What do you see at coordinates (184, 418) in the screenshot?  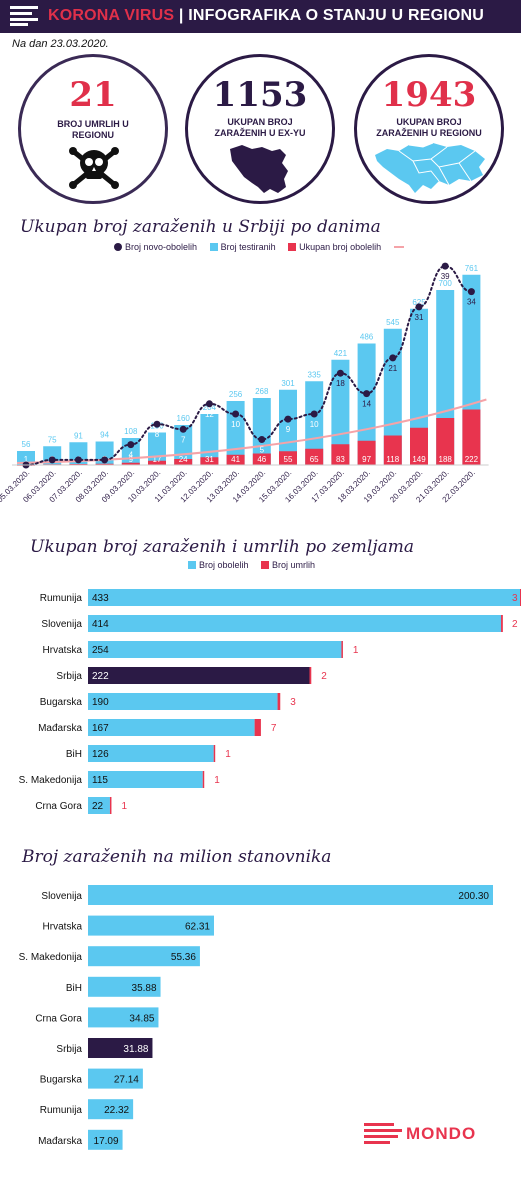 I see `label-tested: 160` at bounding box center [184, 418].